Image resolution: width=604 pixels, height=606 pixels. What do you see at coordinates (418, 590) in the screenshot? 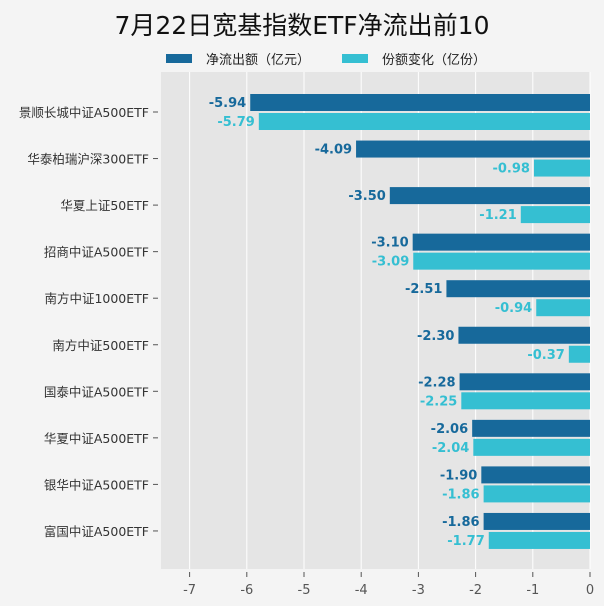
I see `x-tick-label: -3` at bounding box center [418, 590].